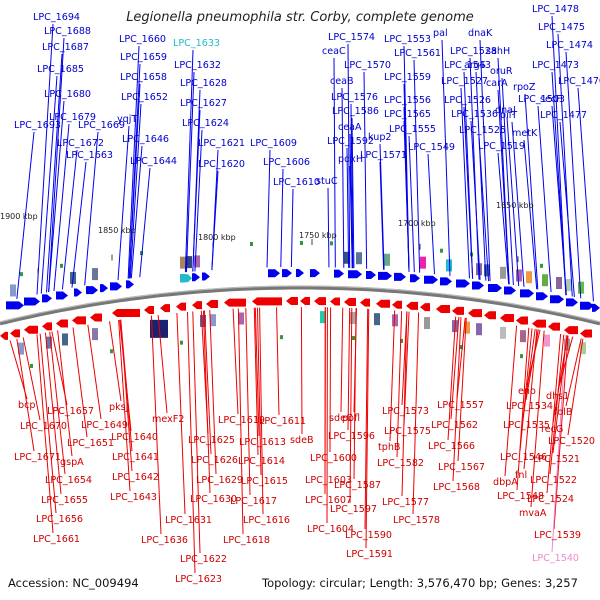 Image resolution: width=600 pixels, height=600 pixels. I want to click on gene-label: pilT, so click(509, 115).